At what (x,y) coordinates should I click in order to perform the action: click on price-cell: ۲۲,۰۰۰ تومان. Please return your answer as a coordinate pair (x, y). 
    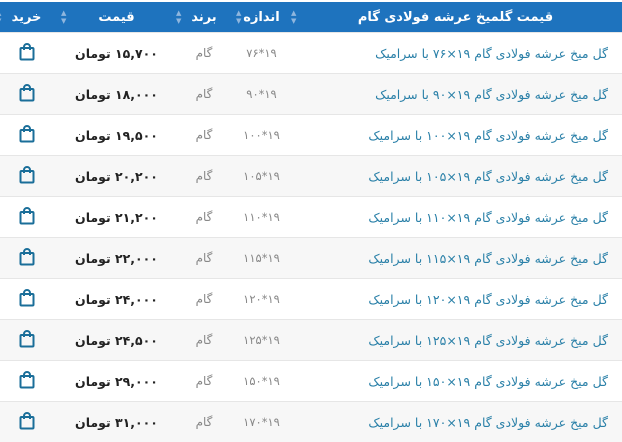
    Looking at the image, I should click on (116, 258).